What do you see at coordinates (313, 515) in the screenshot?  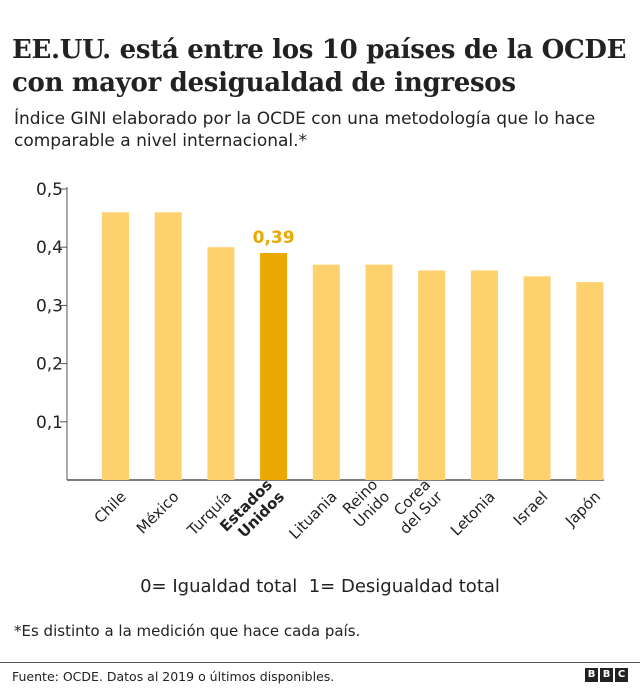 I see `x-tick-label: Lituania` at bounding box center [313, 515].